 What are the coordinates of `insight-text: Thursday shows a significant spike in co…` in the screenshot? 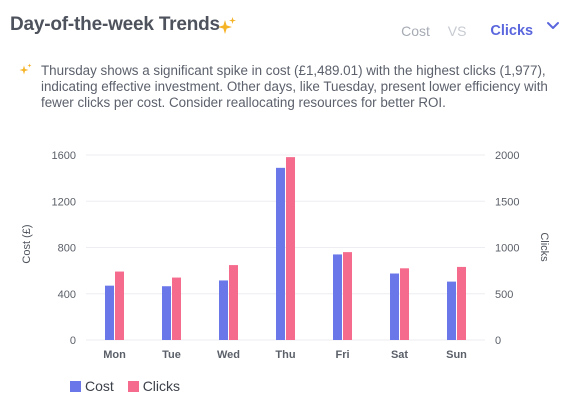 It's located at (294, 86).